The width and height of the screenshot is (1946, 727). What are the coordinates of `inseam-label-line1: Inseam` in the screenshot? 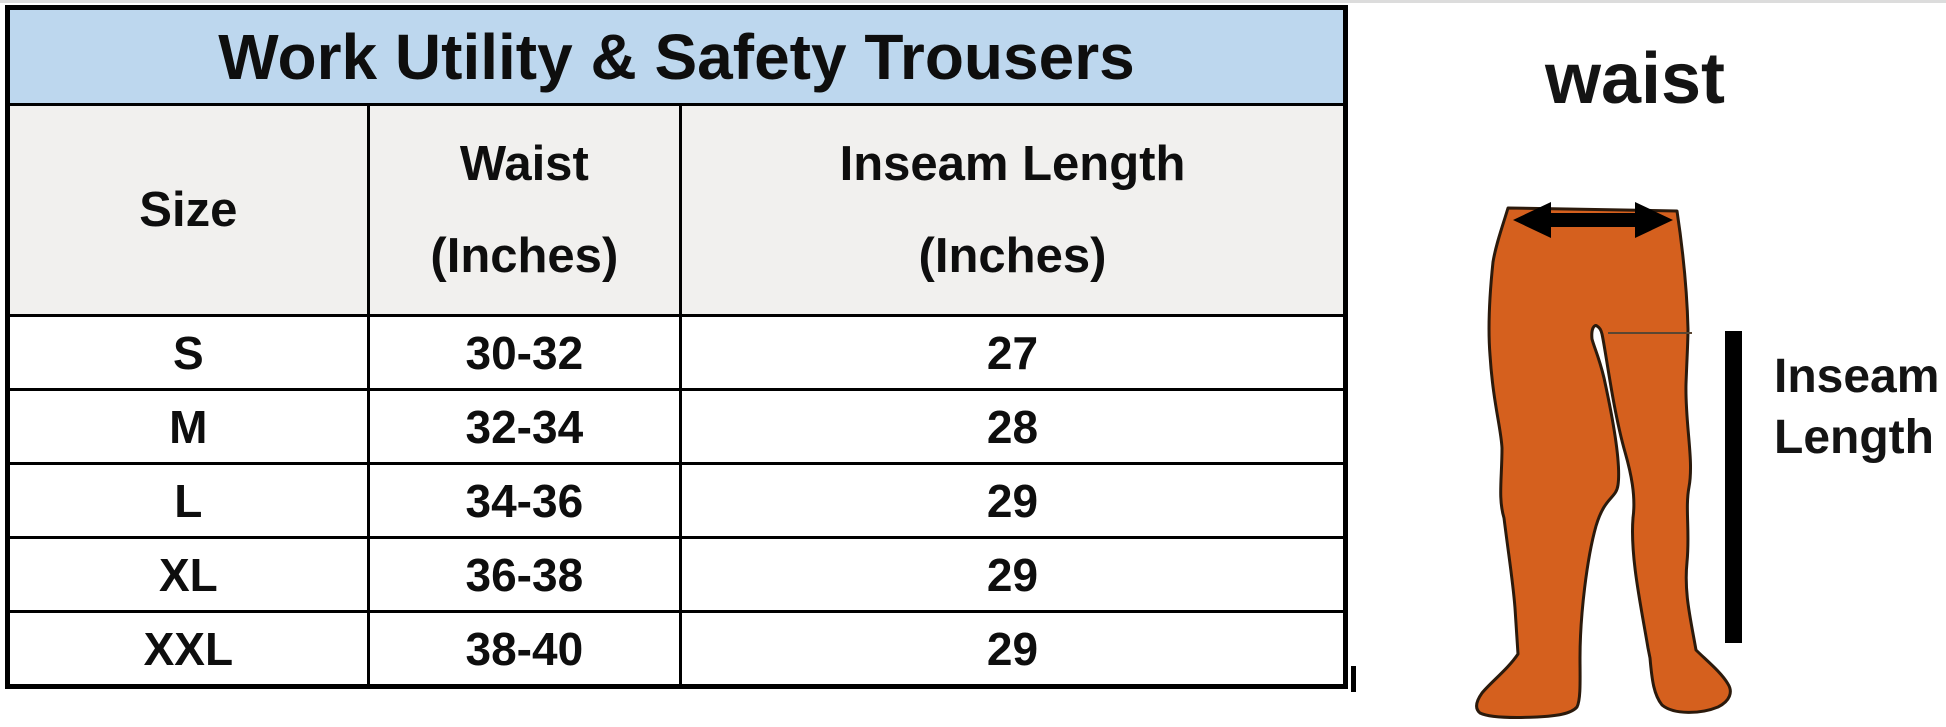 It's located at (1857, 376).